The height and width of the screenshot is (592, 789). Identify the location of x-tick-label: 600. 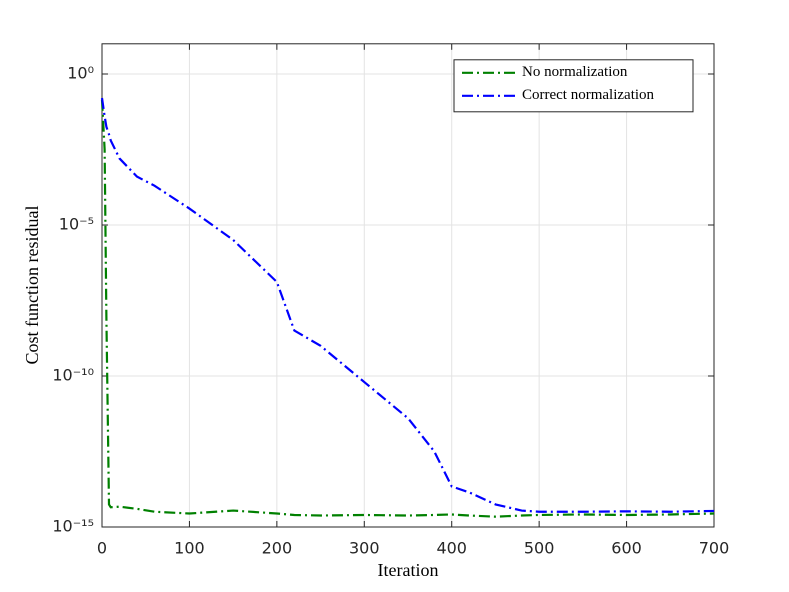
(626, 548).